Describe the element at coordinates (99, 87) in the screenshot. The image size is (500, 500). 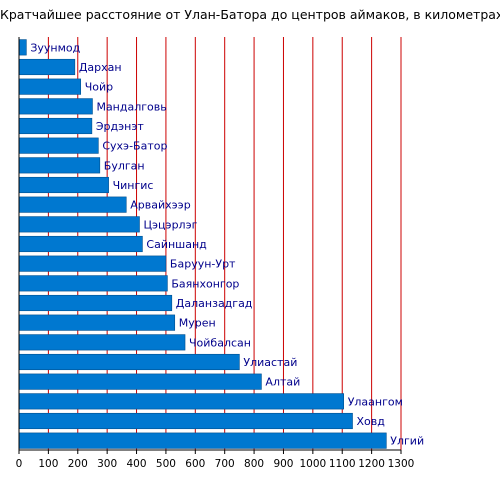
I see `bar-label: Чойр` at that location.